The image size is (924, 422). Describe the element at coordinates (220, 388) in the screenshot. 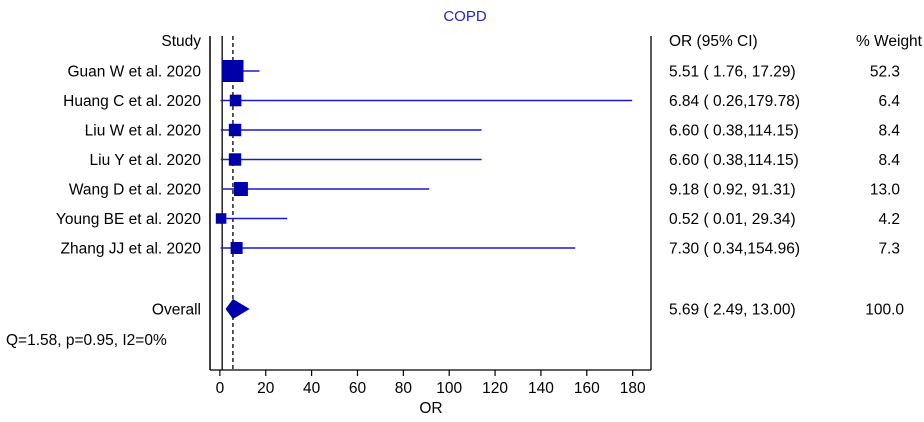

I see `x-tick-label: 0` at that location.